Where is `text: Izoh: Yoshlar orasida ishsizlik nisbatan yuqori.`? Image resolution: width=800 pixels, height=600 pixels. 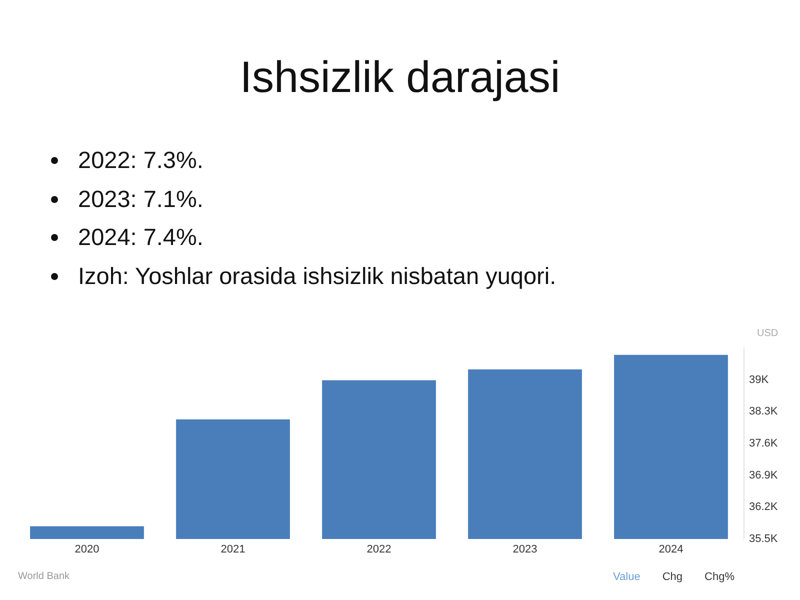
text: Izoh: Yoshlar orasida ishsizlik nisbatan yuqori. is located at coordinates (317, 276).